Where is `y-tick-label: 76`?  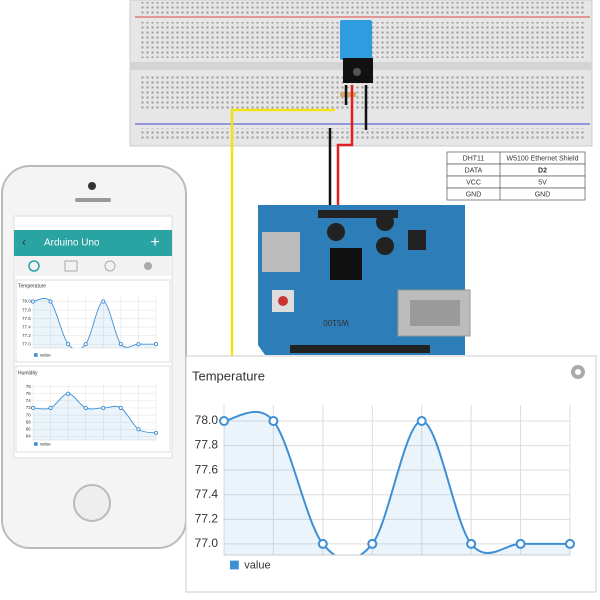
y-tick-label: 76 is located at coordinates (29, 393).